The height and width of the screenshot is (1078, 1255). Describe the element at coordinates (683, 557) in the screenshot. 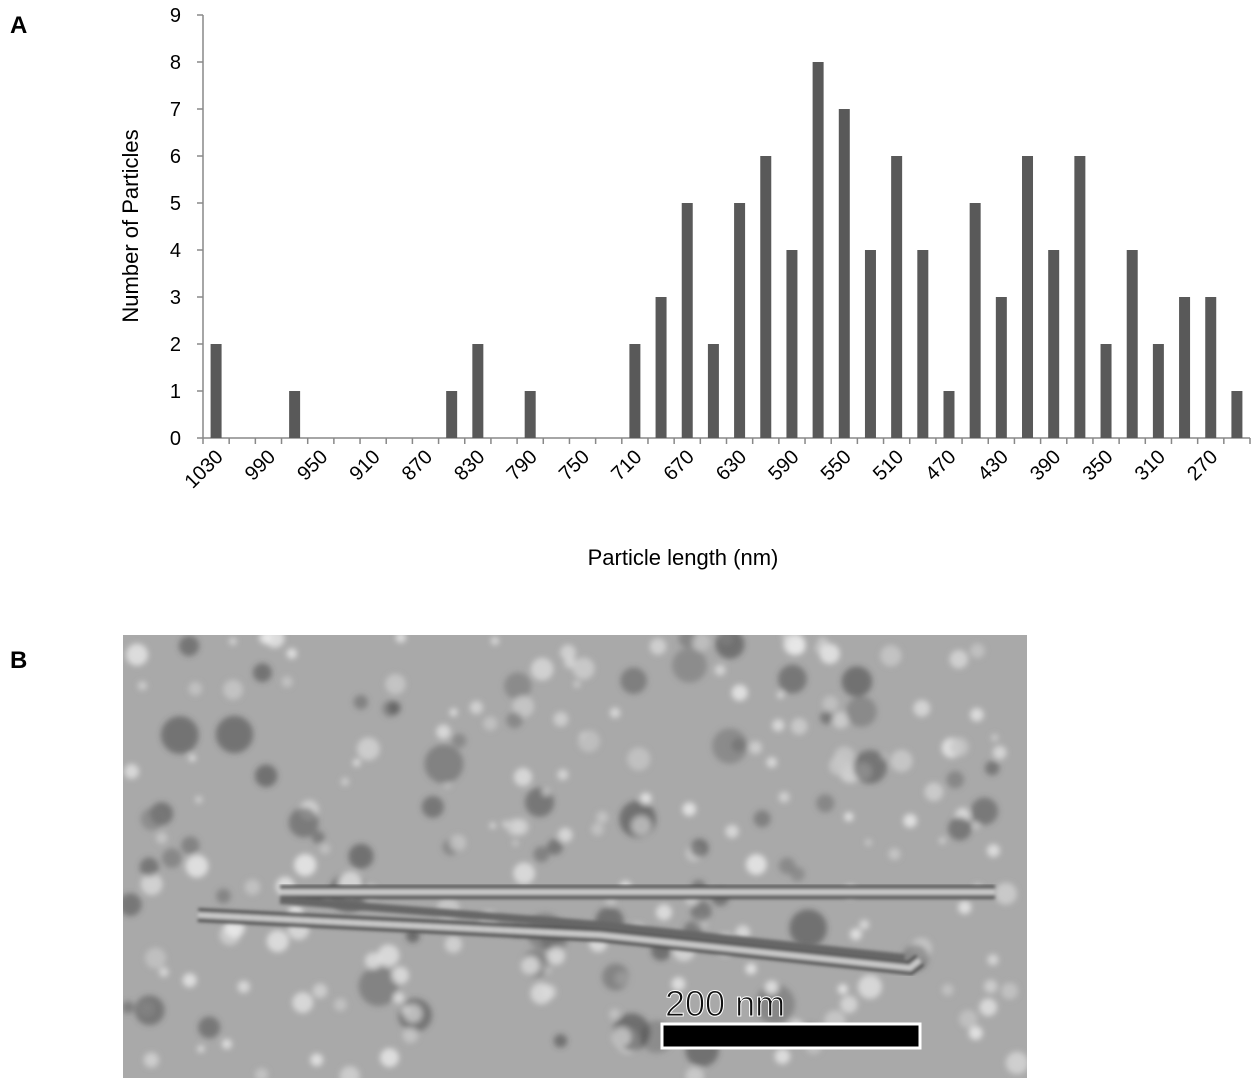

I see `x-axis-title: Particle length (nm)` at that location.